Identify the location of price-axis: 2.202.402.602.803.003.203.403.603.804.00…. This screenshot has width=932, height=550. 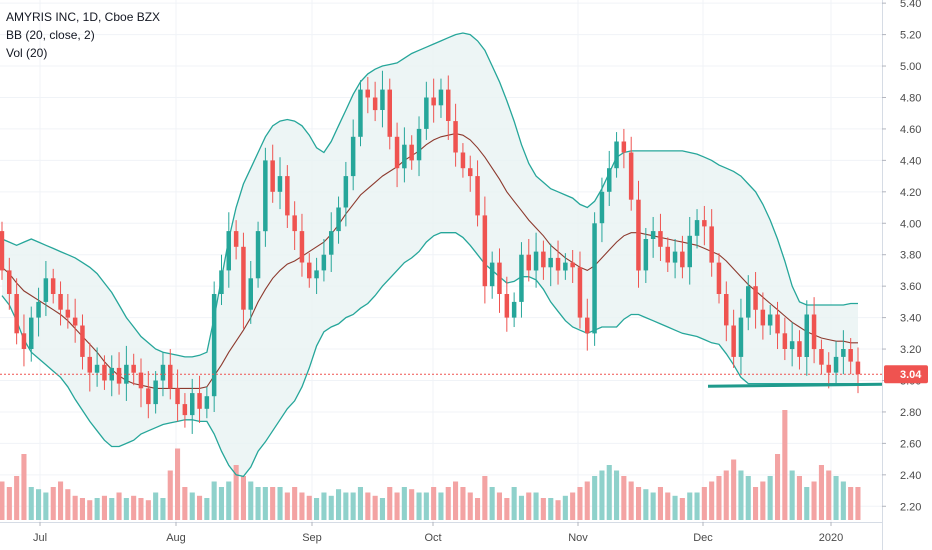
(901, 275).